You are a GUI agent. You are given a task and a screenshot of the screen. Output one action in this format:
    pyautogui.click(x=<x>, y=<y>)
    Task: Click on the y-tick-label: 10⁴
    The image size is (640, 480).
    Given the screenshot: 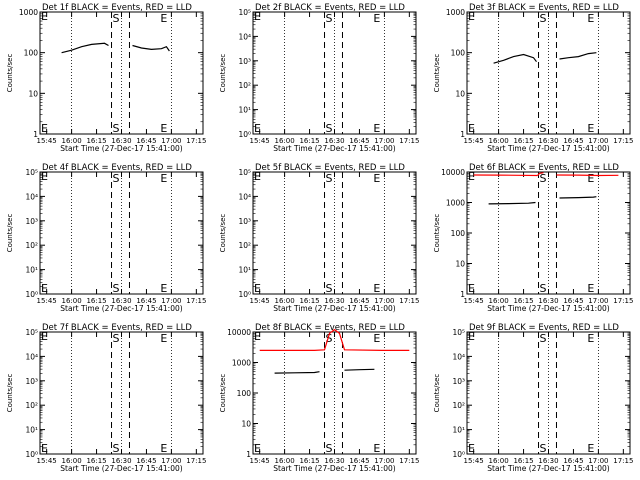 What is the action you would take?
    pyautogui.click(x=244, y=36)
    